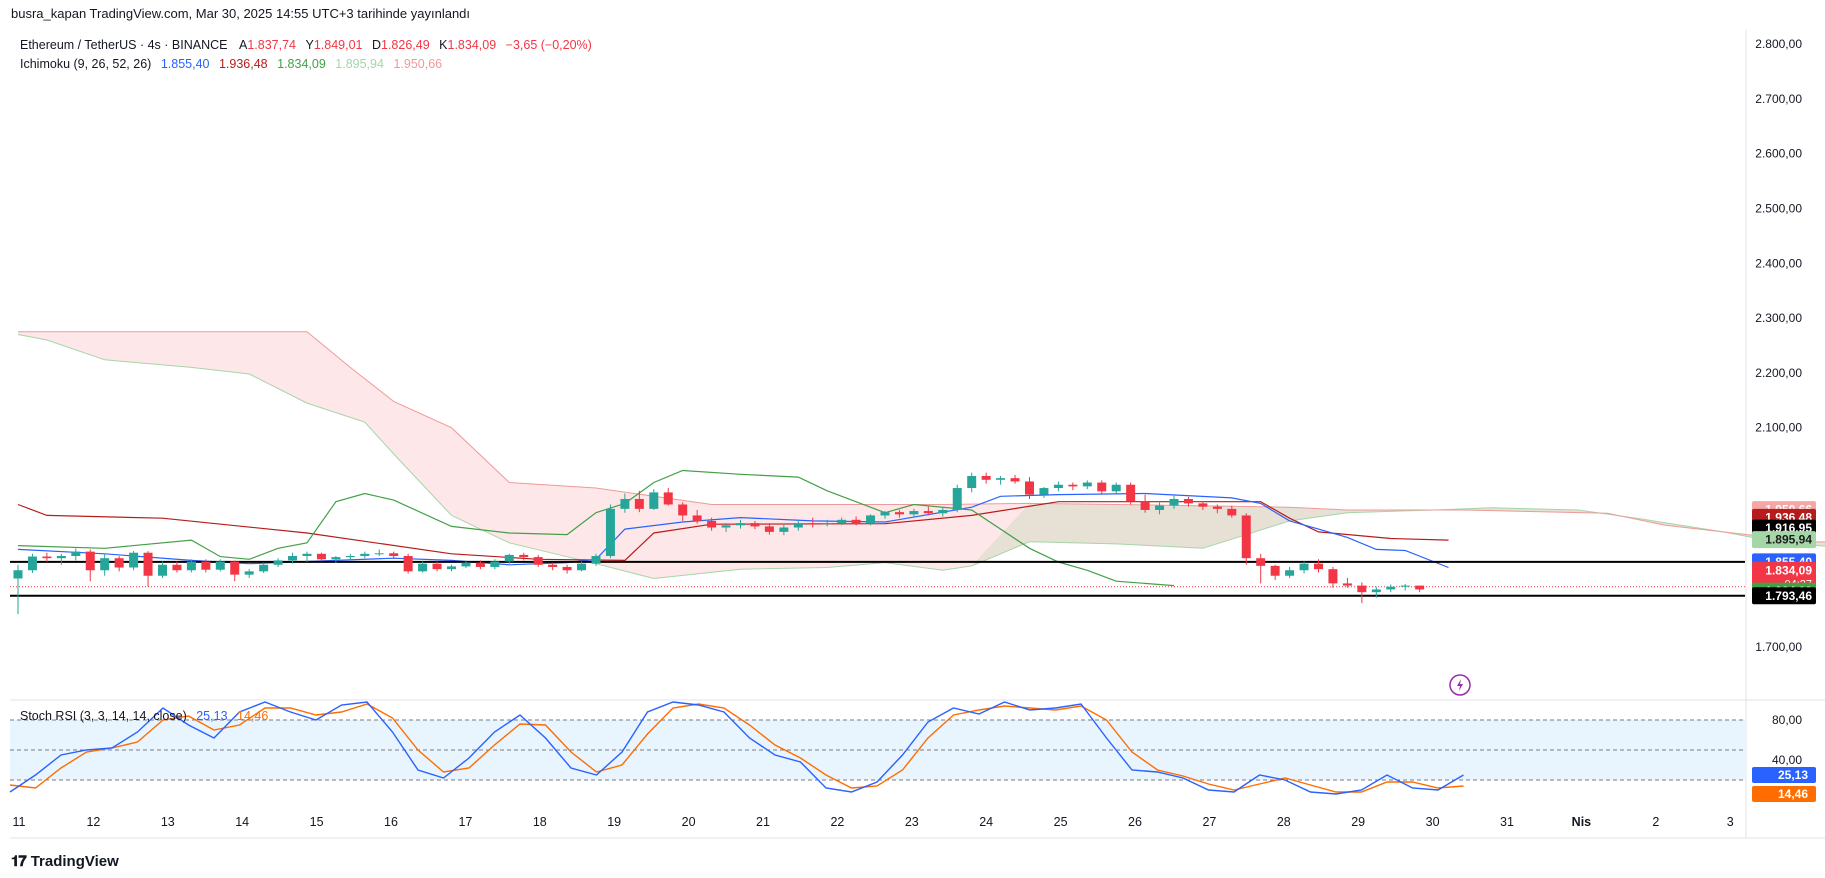 Image resolution: width=1825 pixels, height=878 pixels. Describe the element at coordinates (472, 45) in the screenshot. I see `close-value: 1.834,09` at that location.